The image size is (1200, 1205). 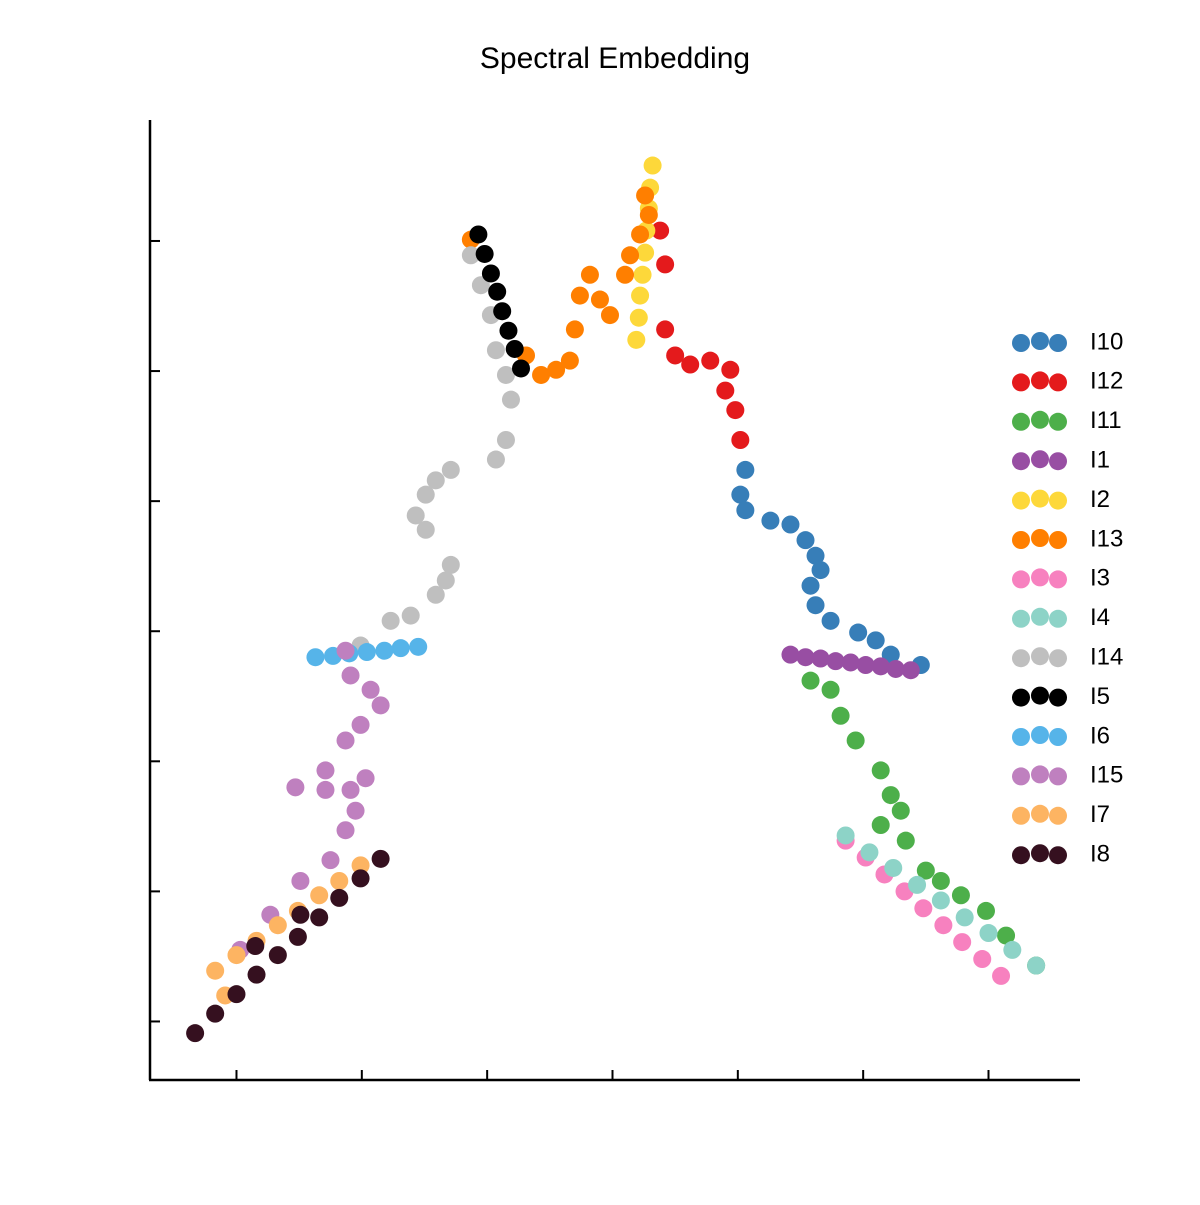 What do you see at coordinates (1100, 499) in the screenshot?
I see `legend-label: I2` at bounding box center [1100, 499].